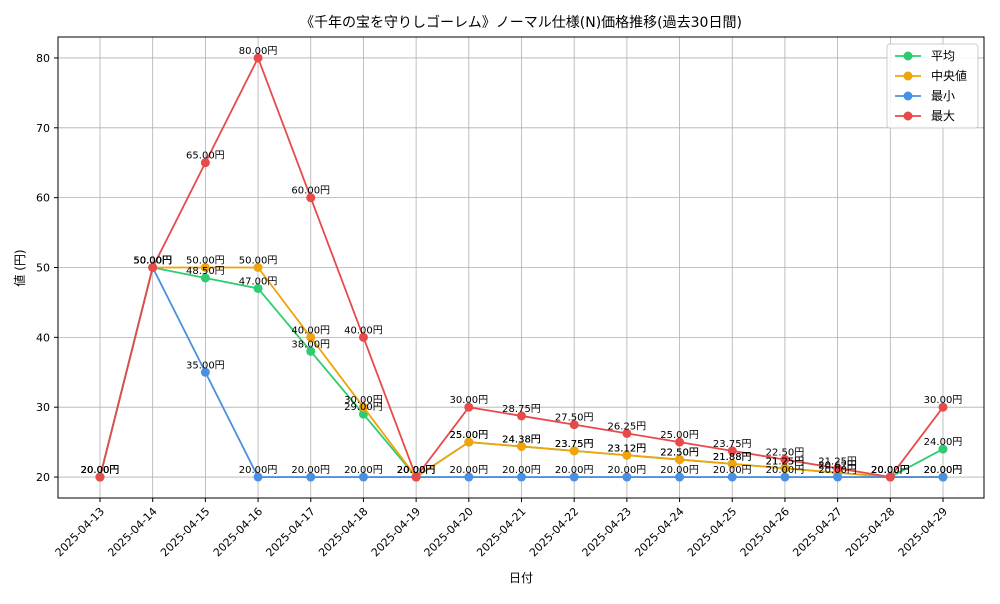 Image resolution: width=1000 pixels, height=604 pixels. I want to click on data-label: 40.00円, so click(310, 330).